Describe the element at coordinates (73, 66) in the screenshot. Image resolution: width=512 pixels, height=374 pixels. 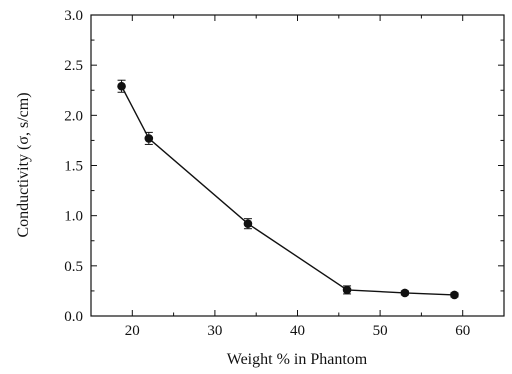
I see `y-tick-label: 2.5` at that location.